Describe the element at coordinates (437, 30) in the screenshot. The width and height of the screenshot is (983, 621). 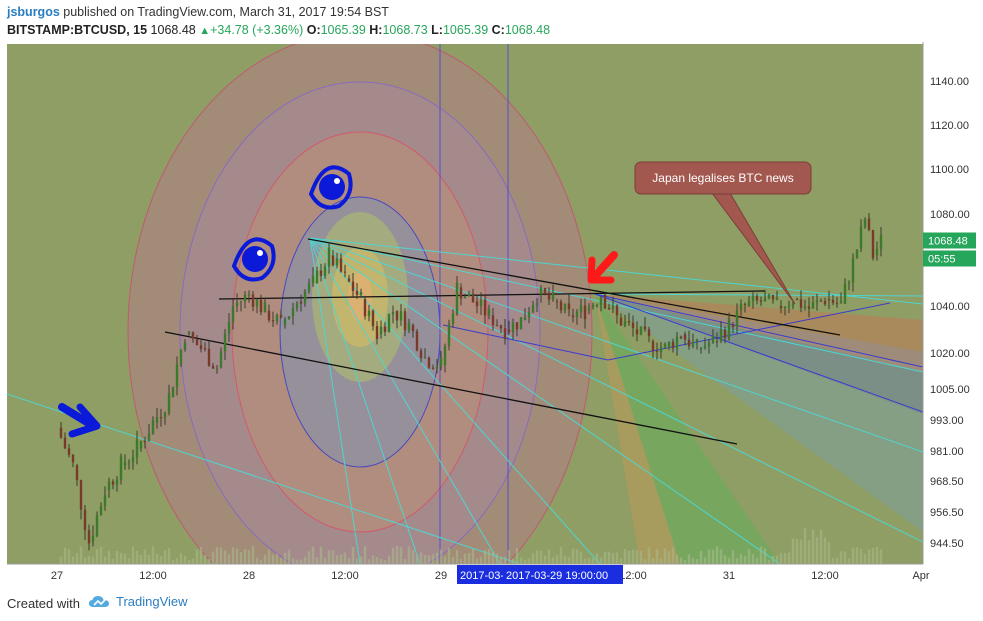
I see `low-label: L:` at that location.